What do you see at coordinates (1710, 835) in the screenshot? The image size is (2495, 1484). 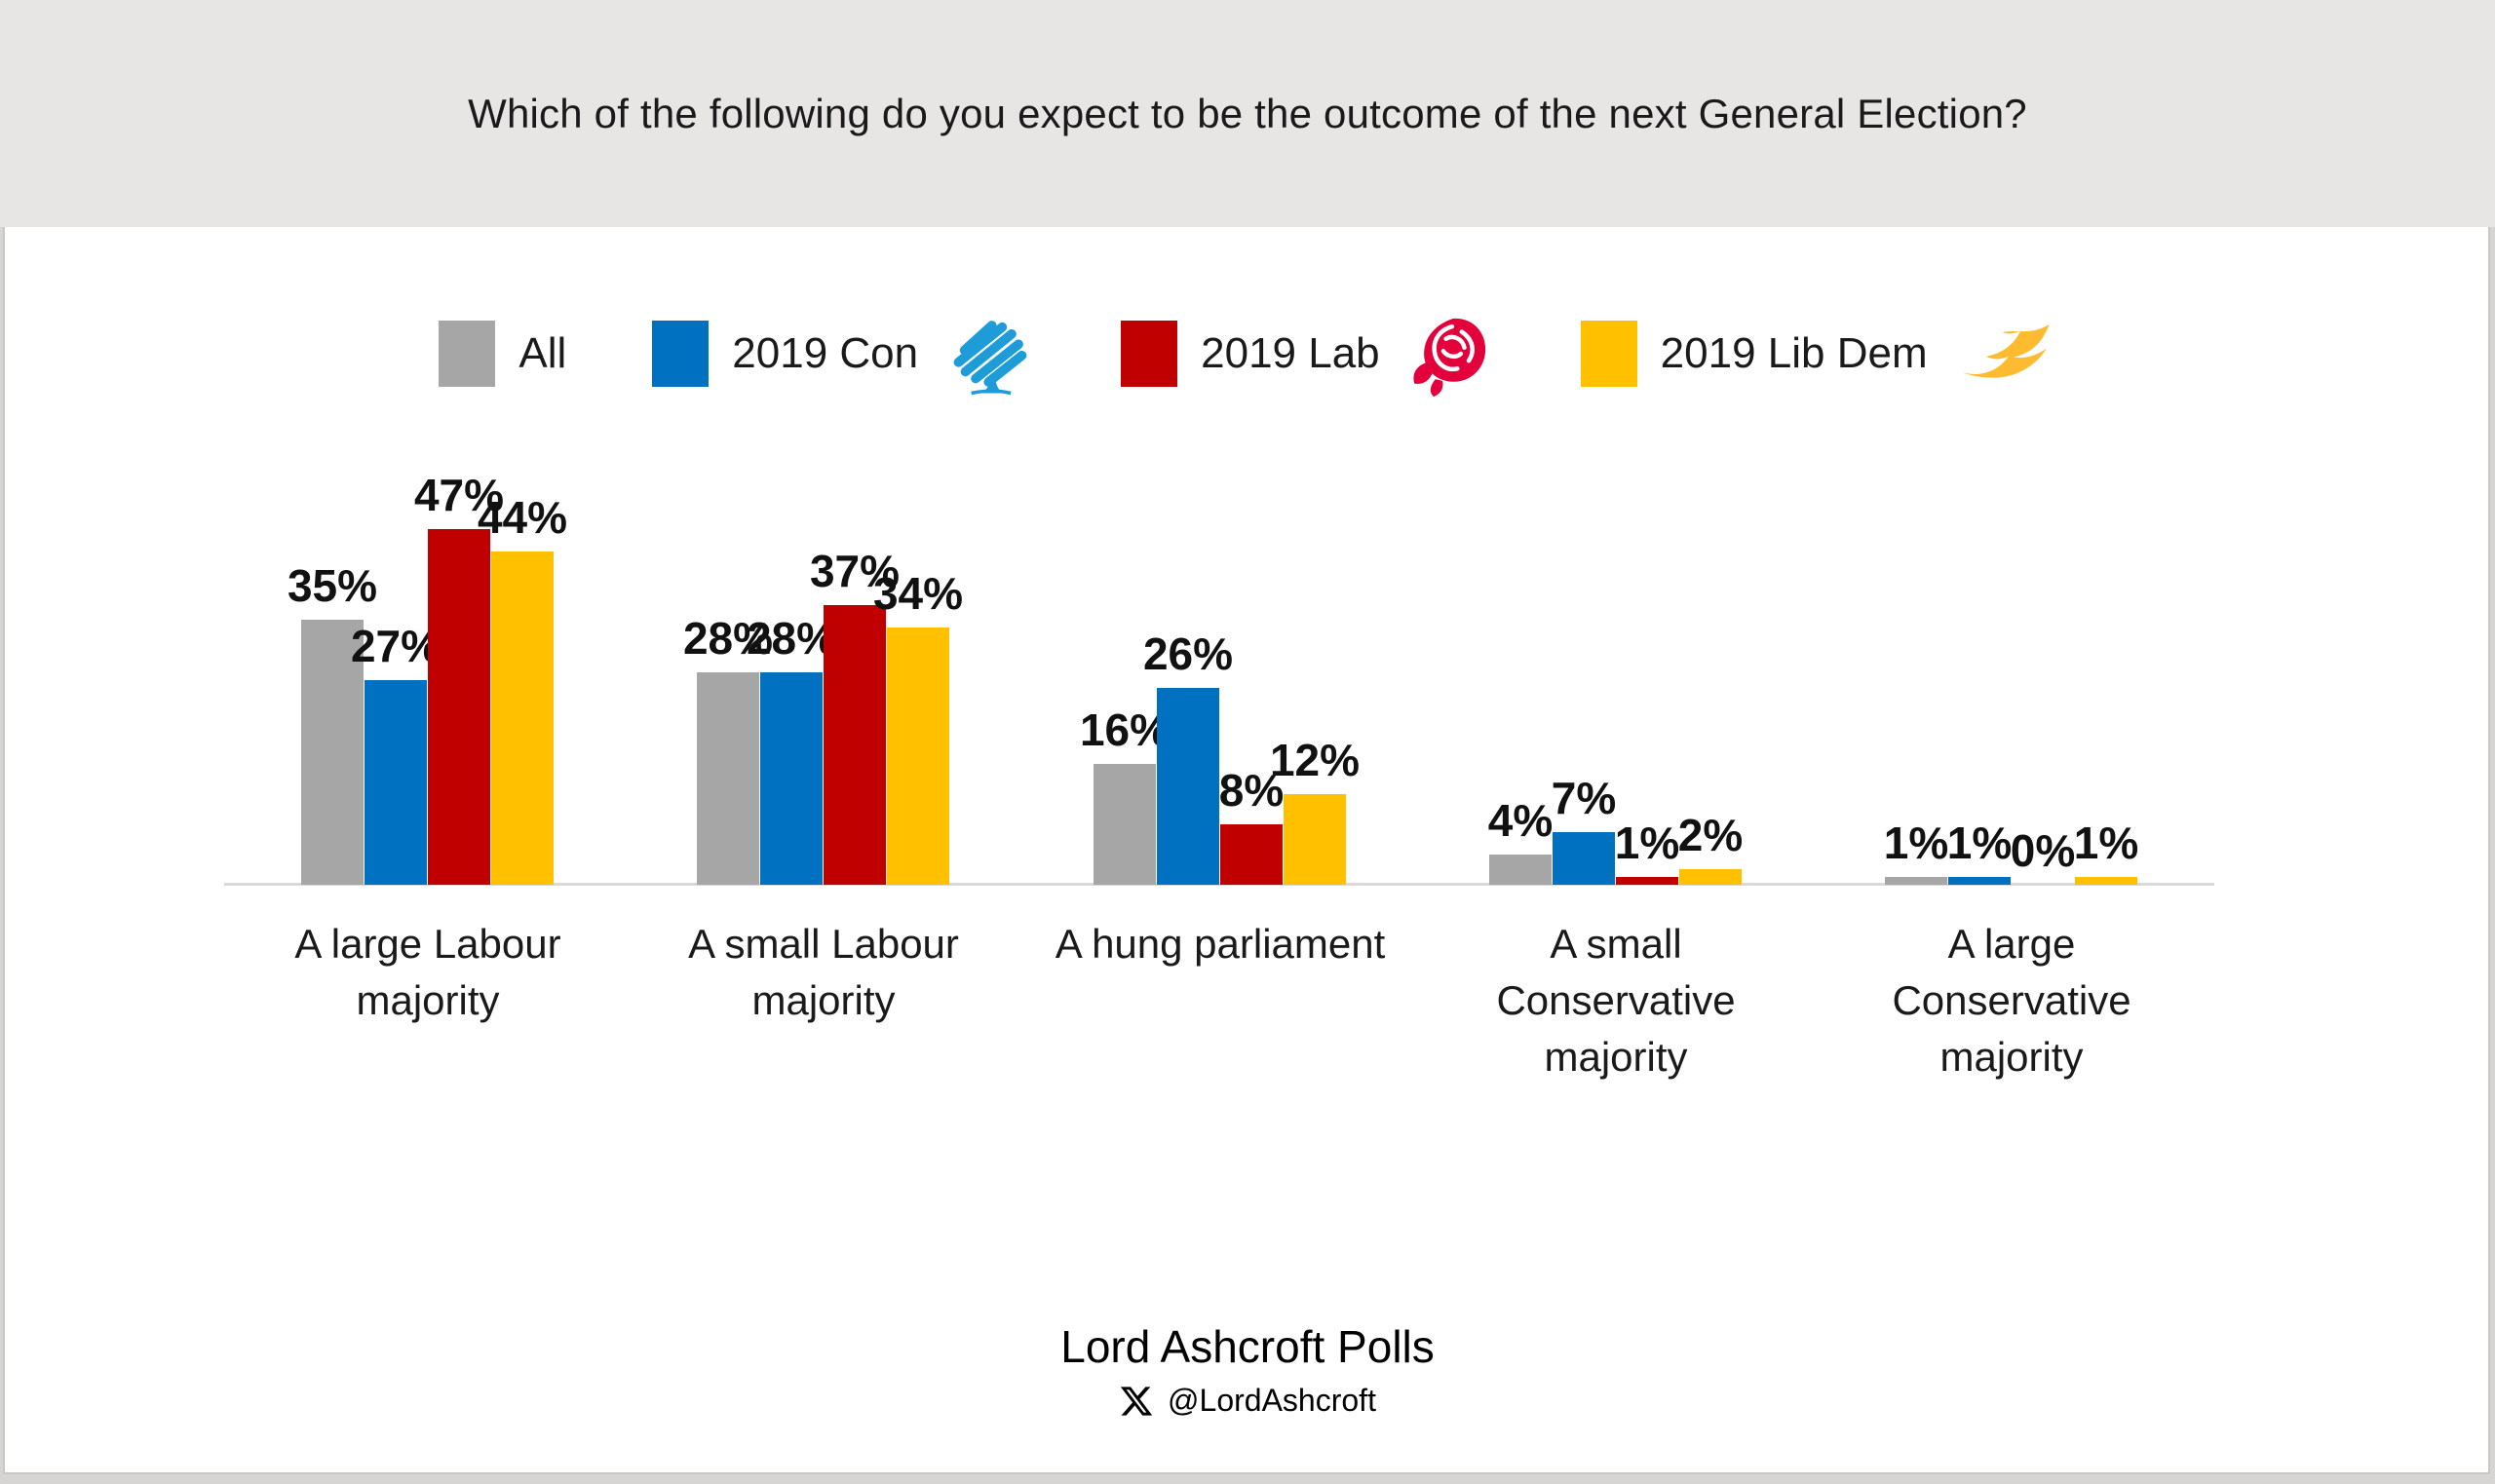 I see `bar-value-label: 2%` at bounding box center [1710, 835].